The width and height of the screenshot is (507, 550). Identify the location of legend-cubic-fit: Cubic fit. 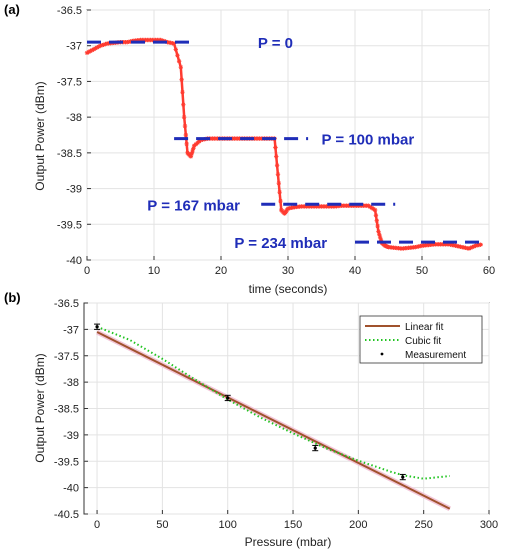
(423, 341).